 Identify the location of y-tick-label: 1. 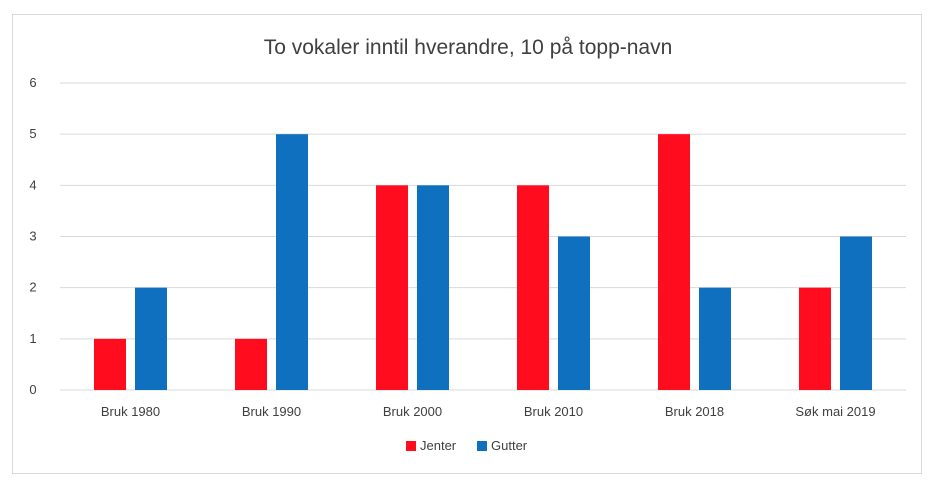
(32, 338).